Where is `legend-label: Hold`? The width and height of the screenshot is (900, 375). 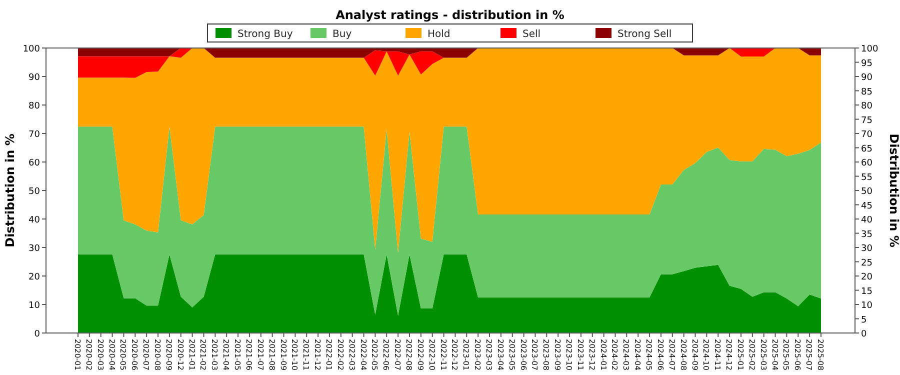 legend-label: Hold is located at coordinates (439, 34).